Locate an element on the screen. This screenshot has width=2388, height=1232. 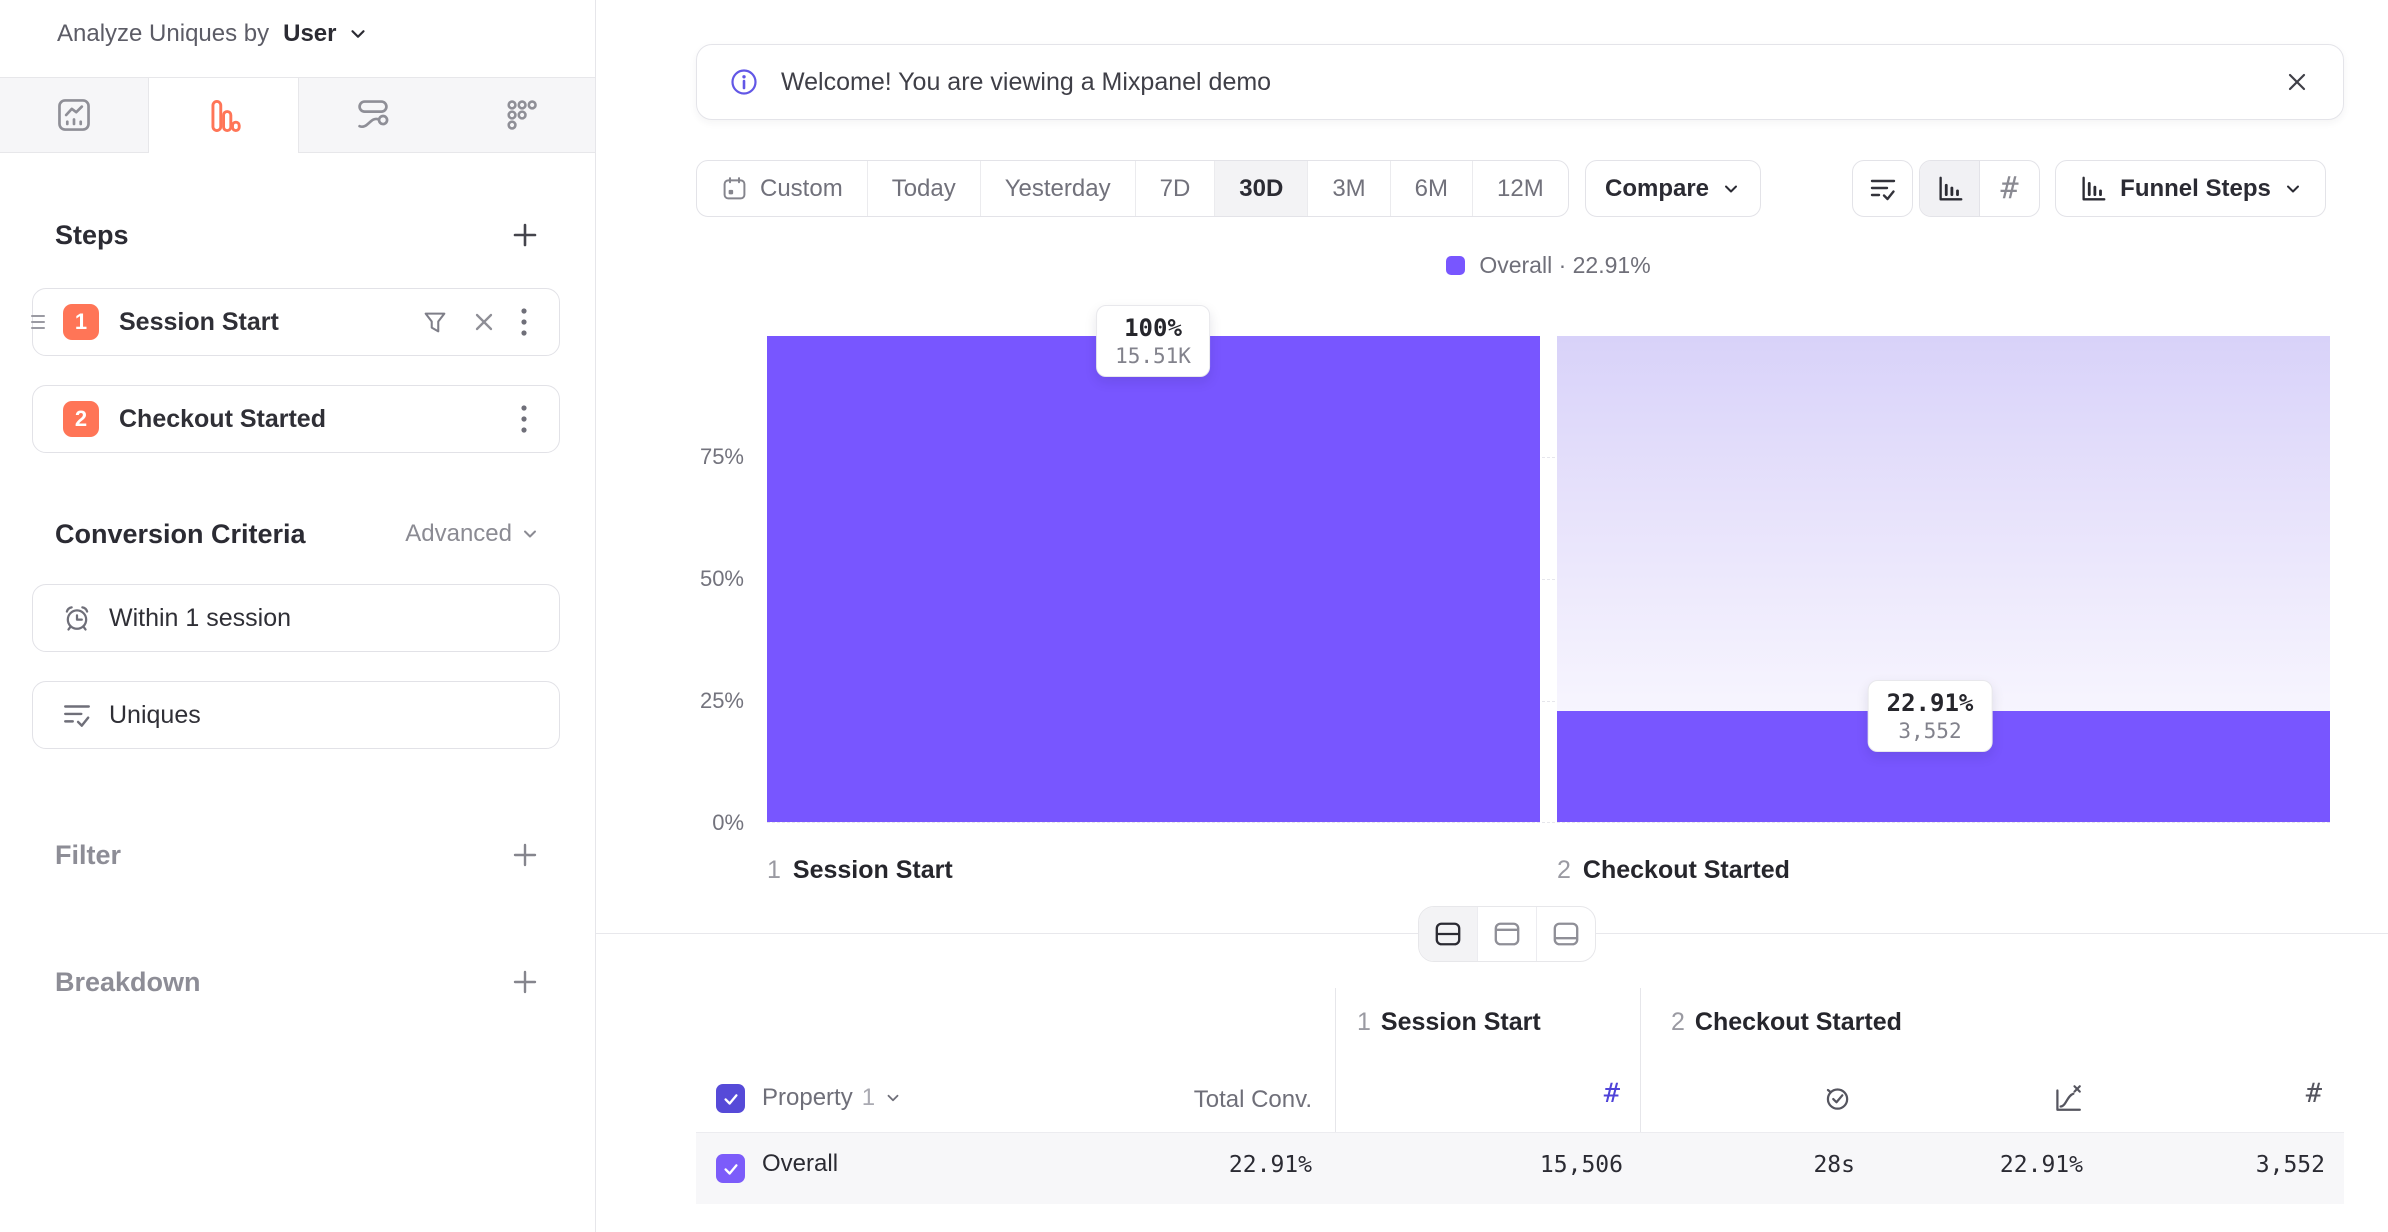
bar-percent: 100% is located at coordinates (1153, 328).